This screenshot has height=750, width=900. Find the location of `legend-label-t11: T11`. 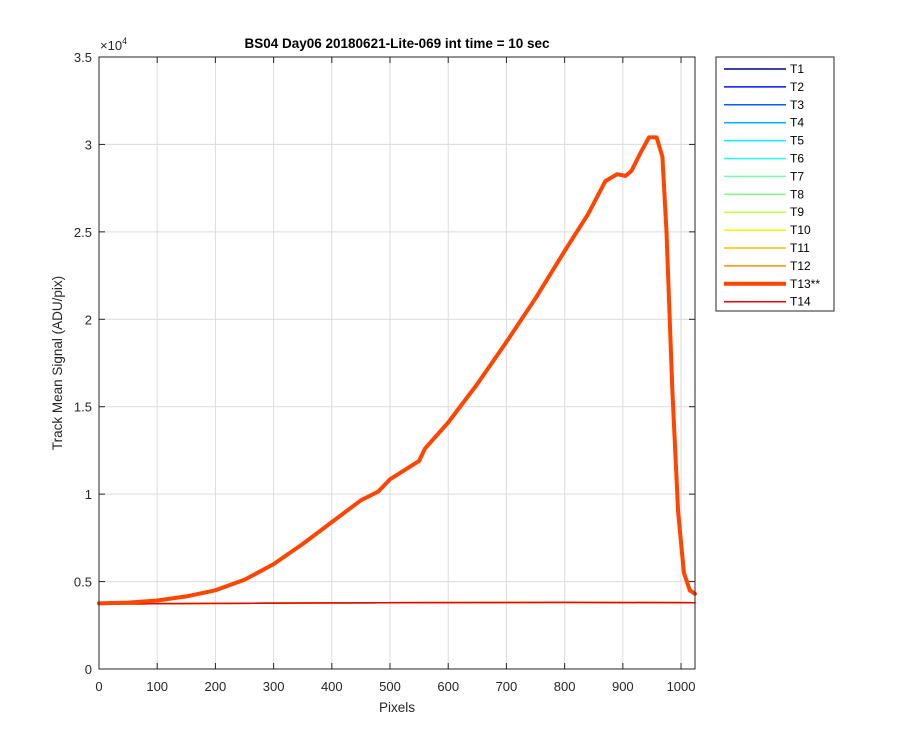

legend-label-t11: T11 is located at coordinates (800, 248).